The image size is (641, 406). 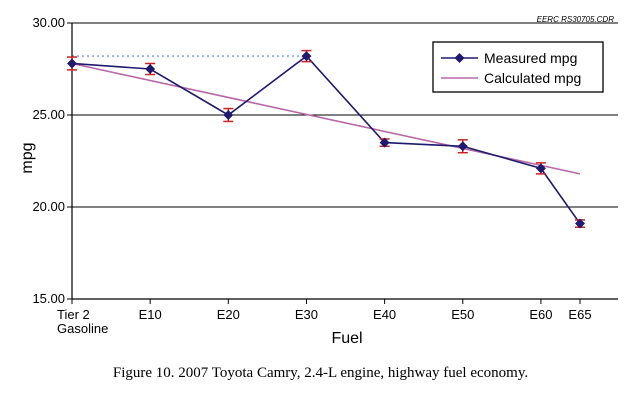 I want to click on legend-measured-marker, so click(x=459, y=58).